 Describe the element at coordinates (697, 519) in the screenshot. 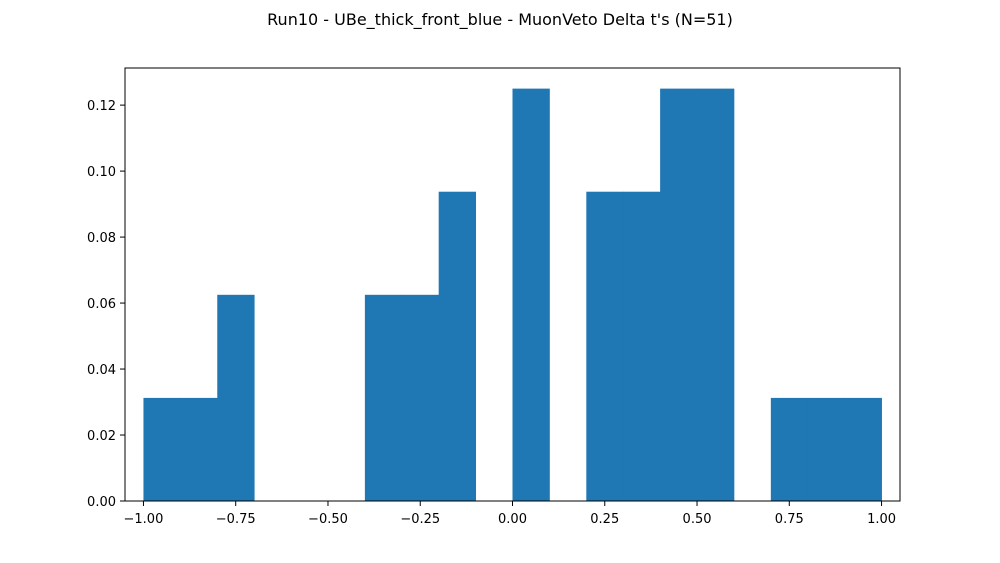

I see `x-tick-label-6: 0.50` at that location.